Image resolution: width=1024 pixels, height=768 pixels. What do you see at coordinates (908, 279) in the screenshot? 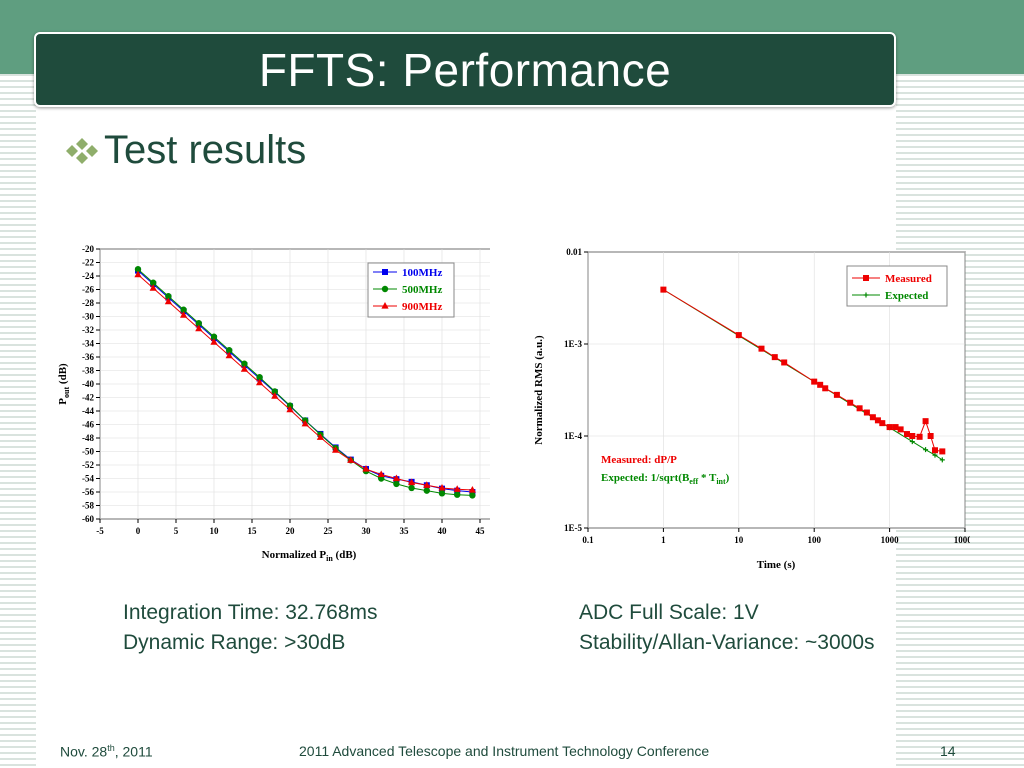
I see `legend-label: Measured` at bounding box center [908, 279].